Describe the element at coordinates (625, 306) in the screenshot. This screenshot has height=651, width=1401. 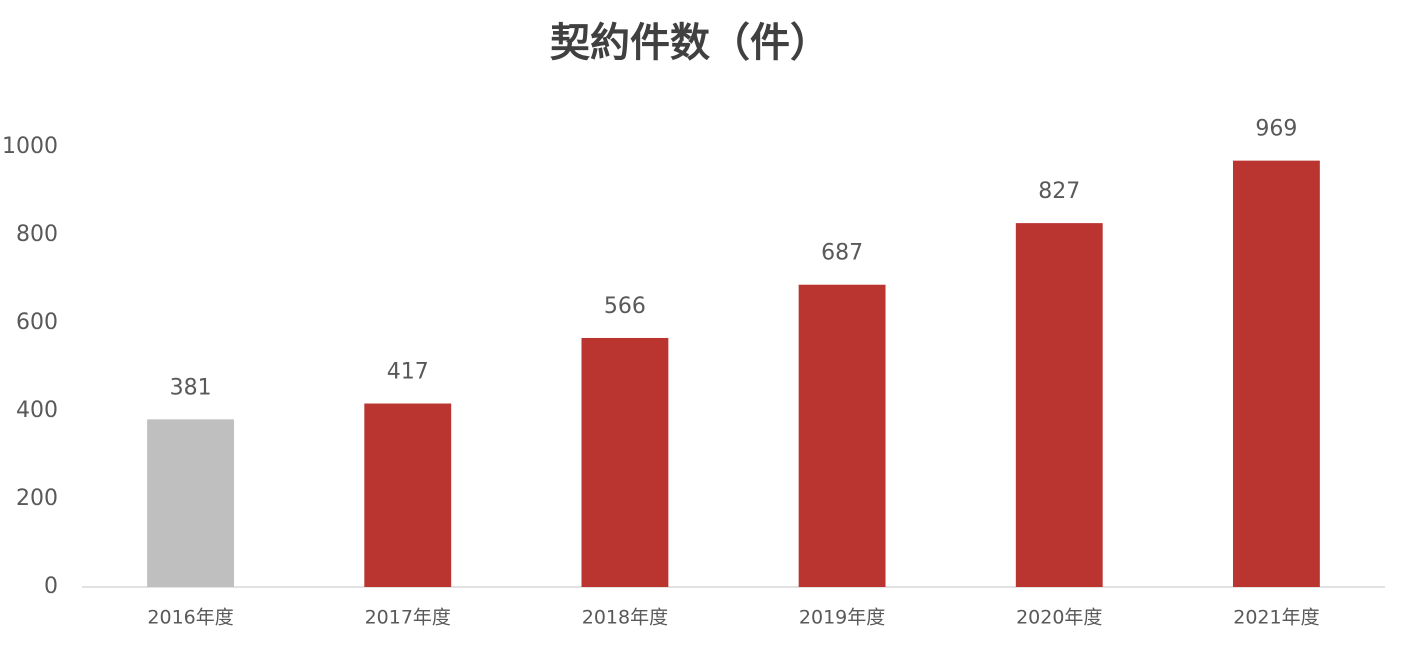
I see `value-label: 566` at that location.